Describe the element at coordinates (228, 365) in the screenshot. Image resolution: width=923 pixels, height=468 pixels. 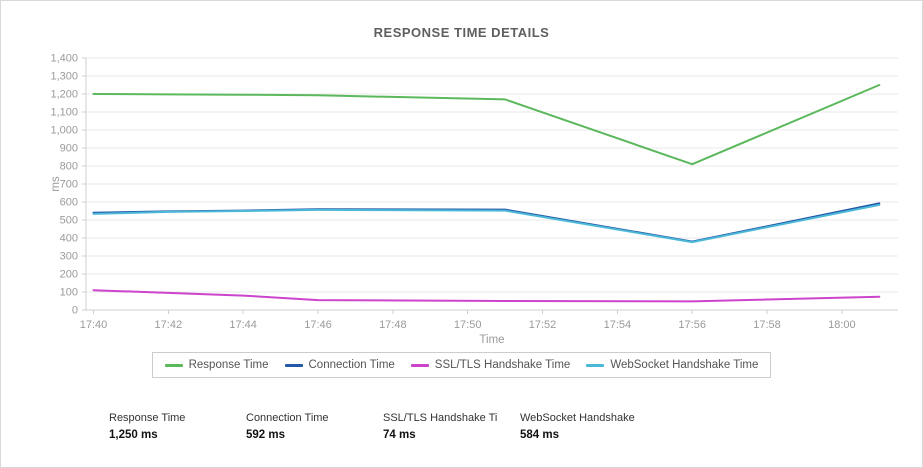
I see `legend-label: Response Time` at that location.